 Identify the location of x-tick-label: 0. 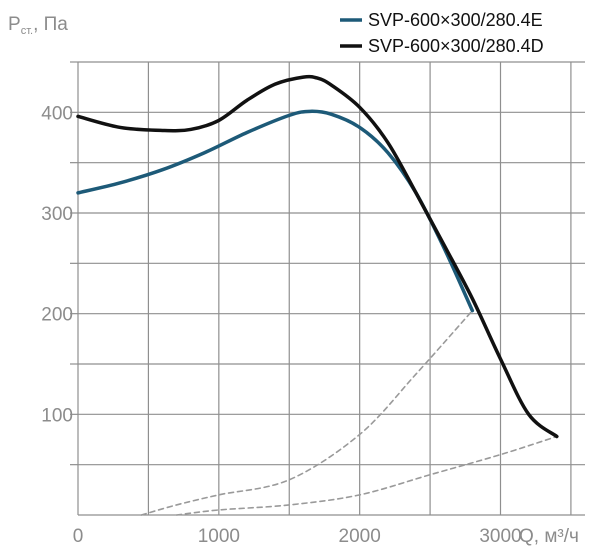
(78, 536).